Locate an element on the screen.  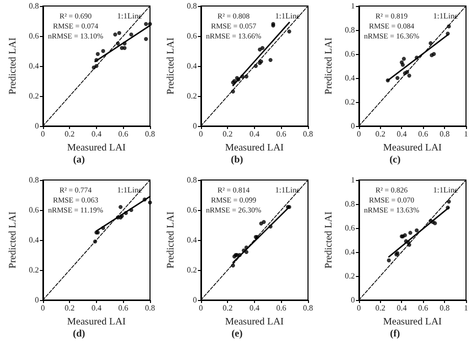
text: (d) is located at coordinates (79, 334).